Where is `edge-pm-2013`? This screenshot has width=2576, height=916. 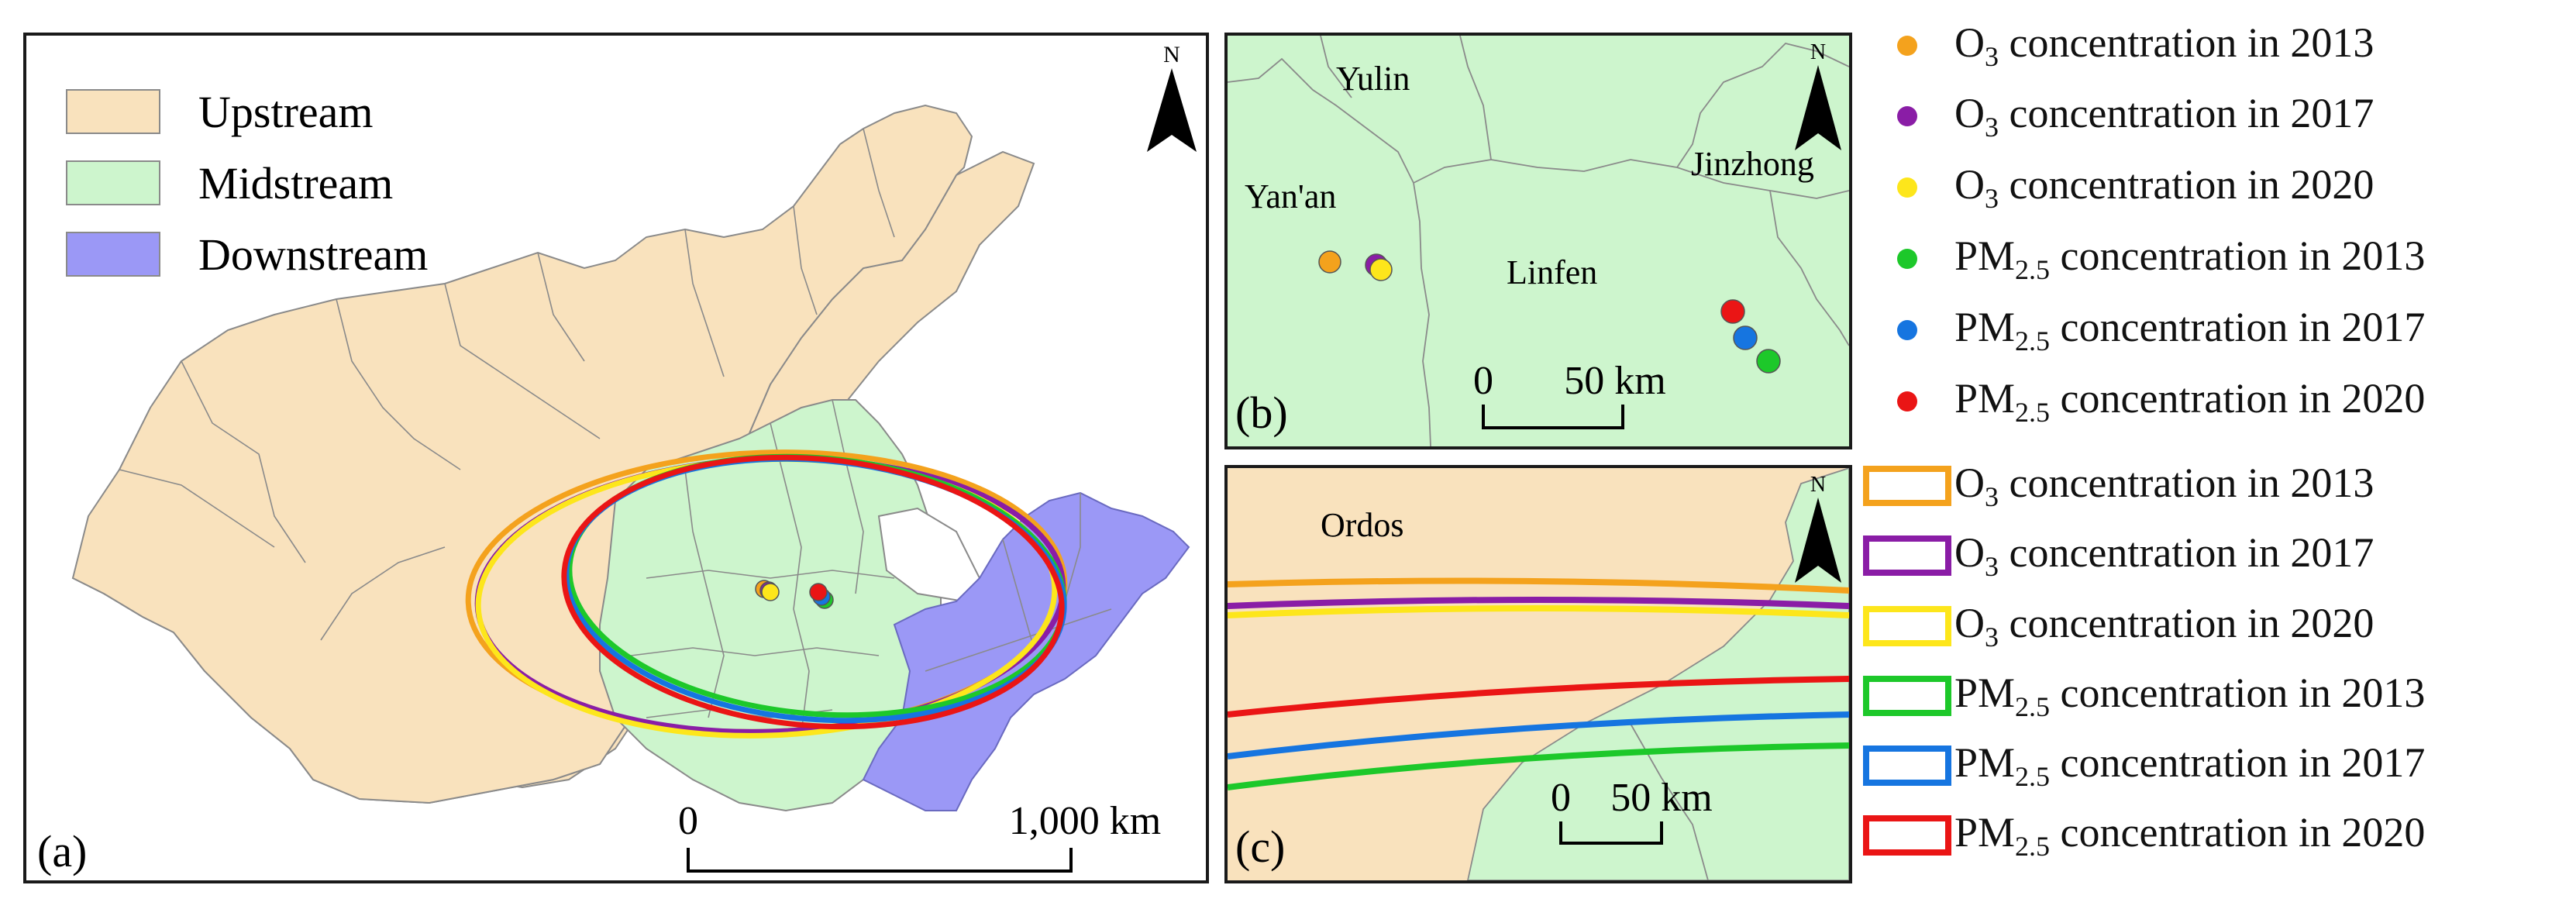 edge-pm-2013 is located at coordinates (1538, 766).